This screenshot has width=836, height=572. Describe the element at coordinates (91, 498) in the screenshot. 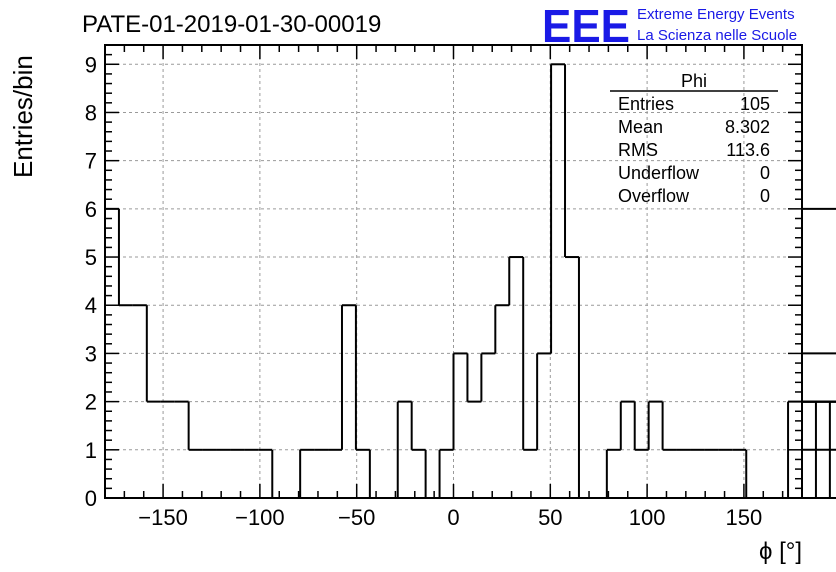

I see `y-tick-label: 0` at that location.